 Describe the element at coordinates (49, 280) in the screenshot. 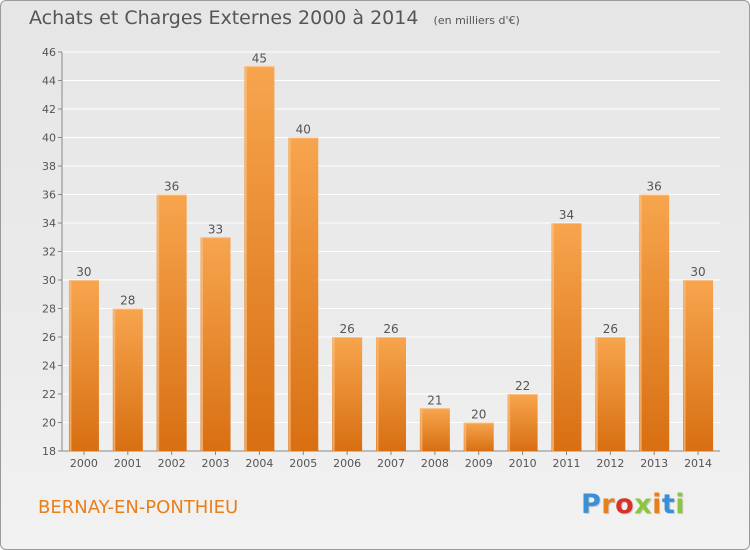

I see `y-tick-label: 30` at that location.